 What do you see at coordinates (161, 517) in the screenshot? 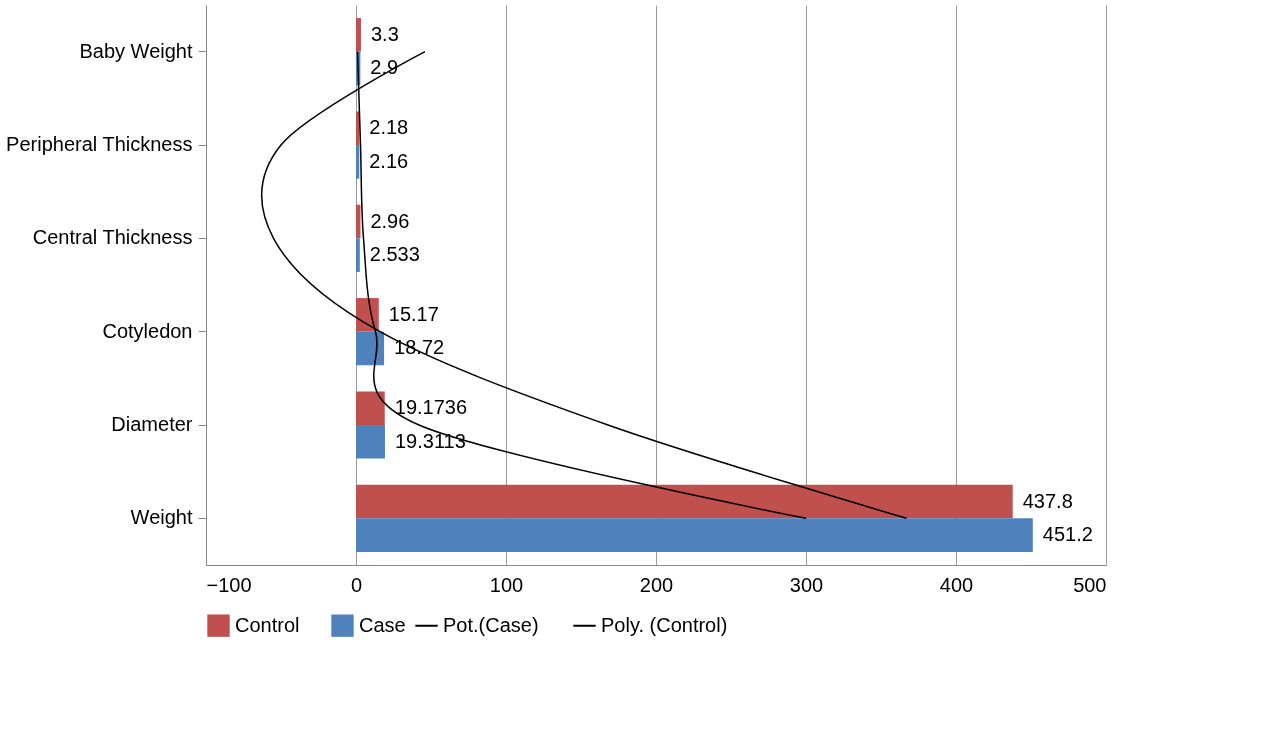
I see `y-tick-label: Weight` at bounding box center [161, 517].